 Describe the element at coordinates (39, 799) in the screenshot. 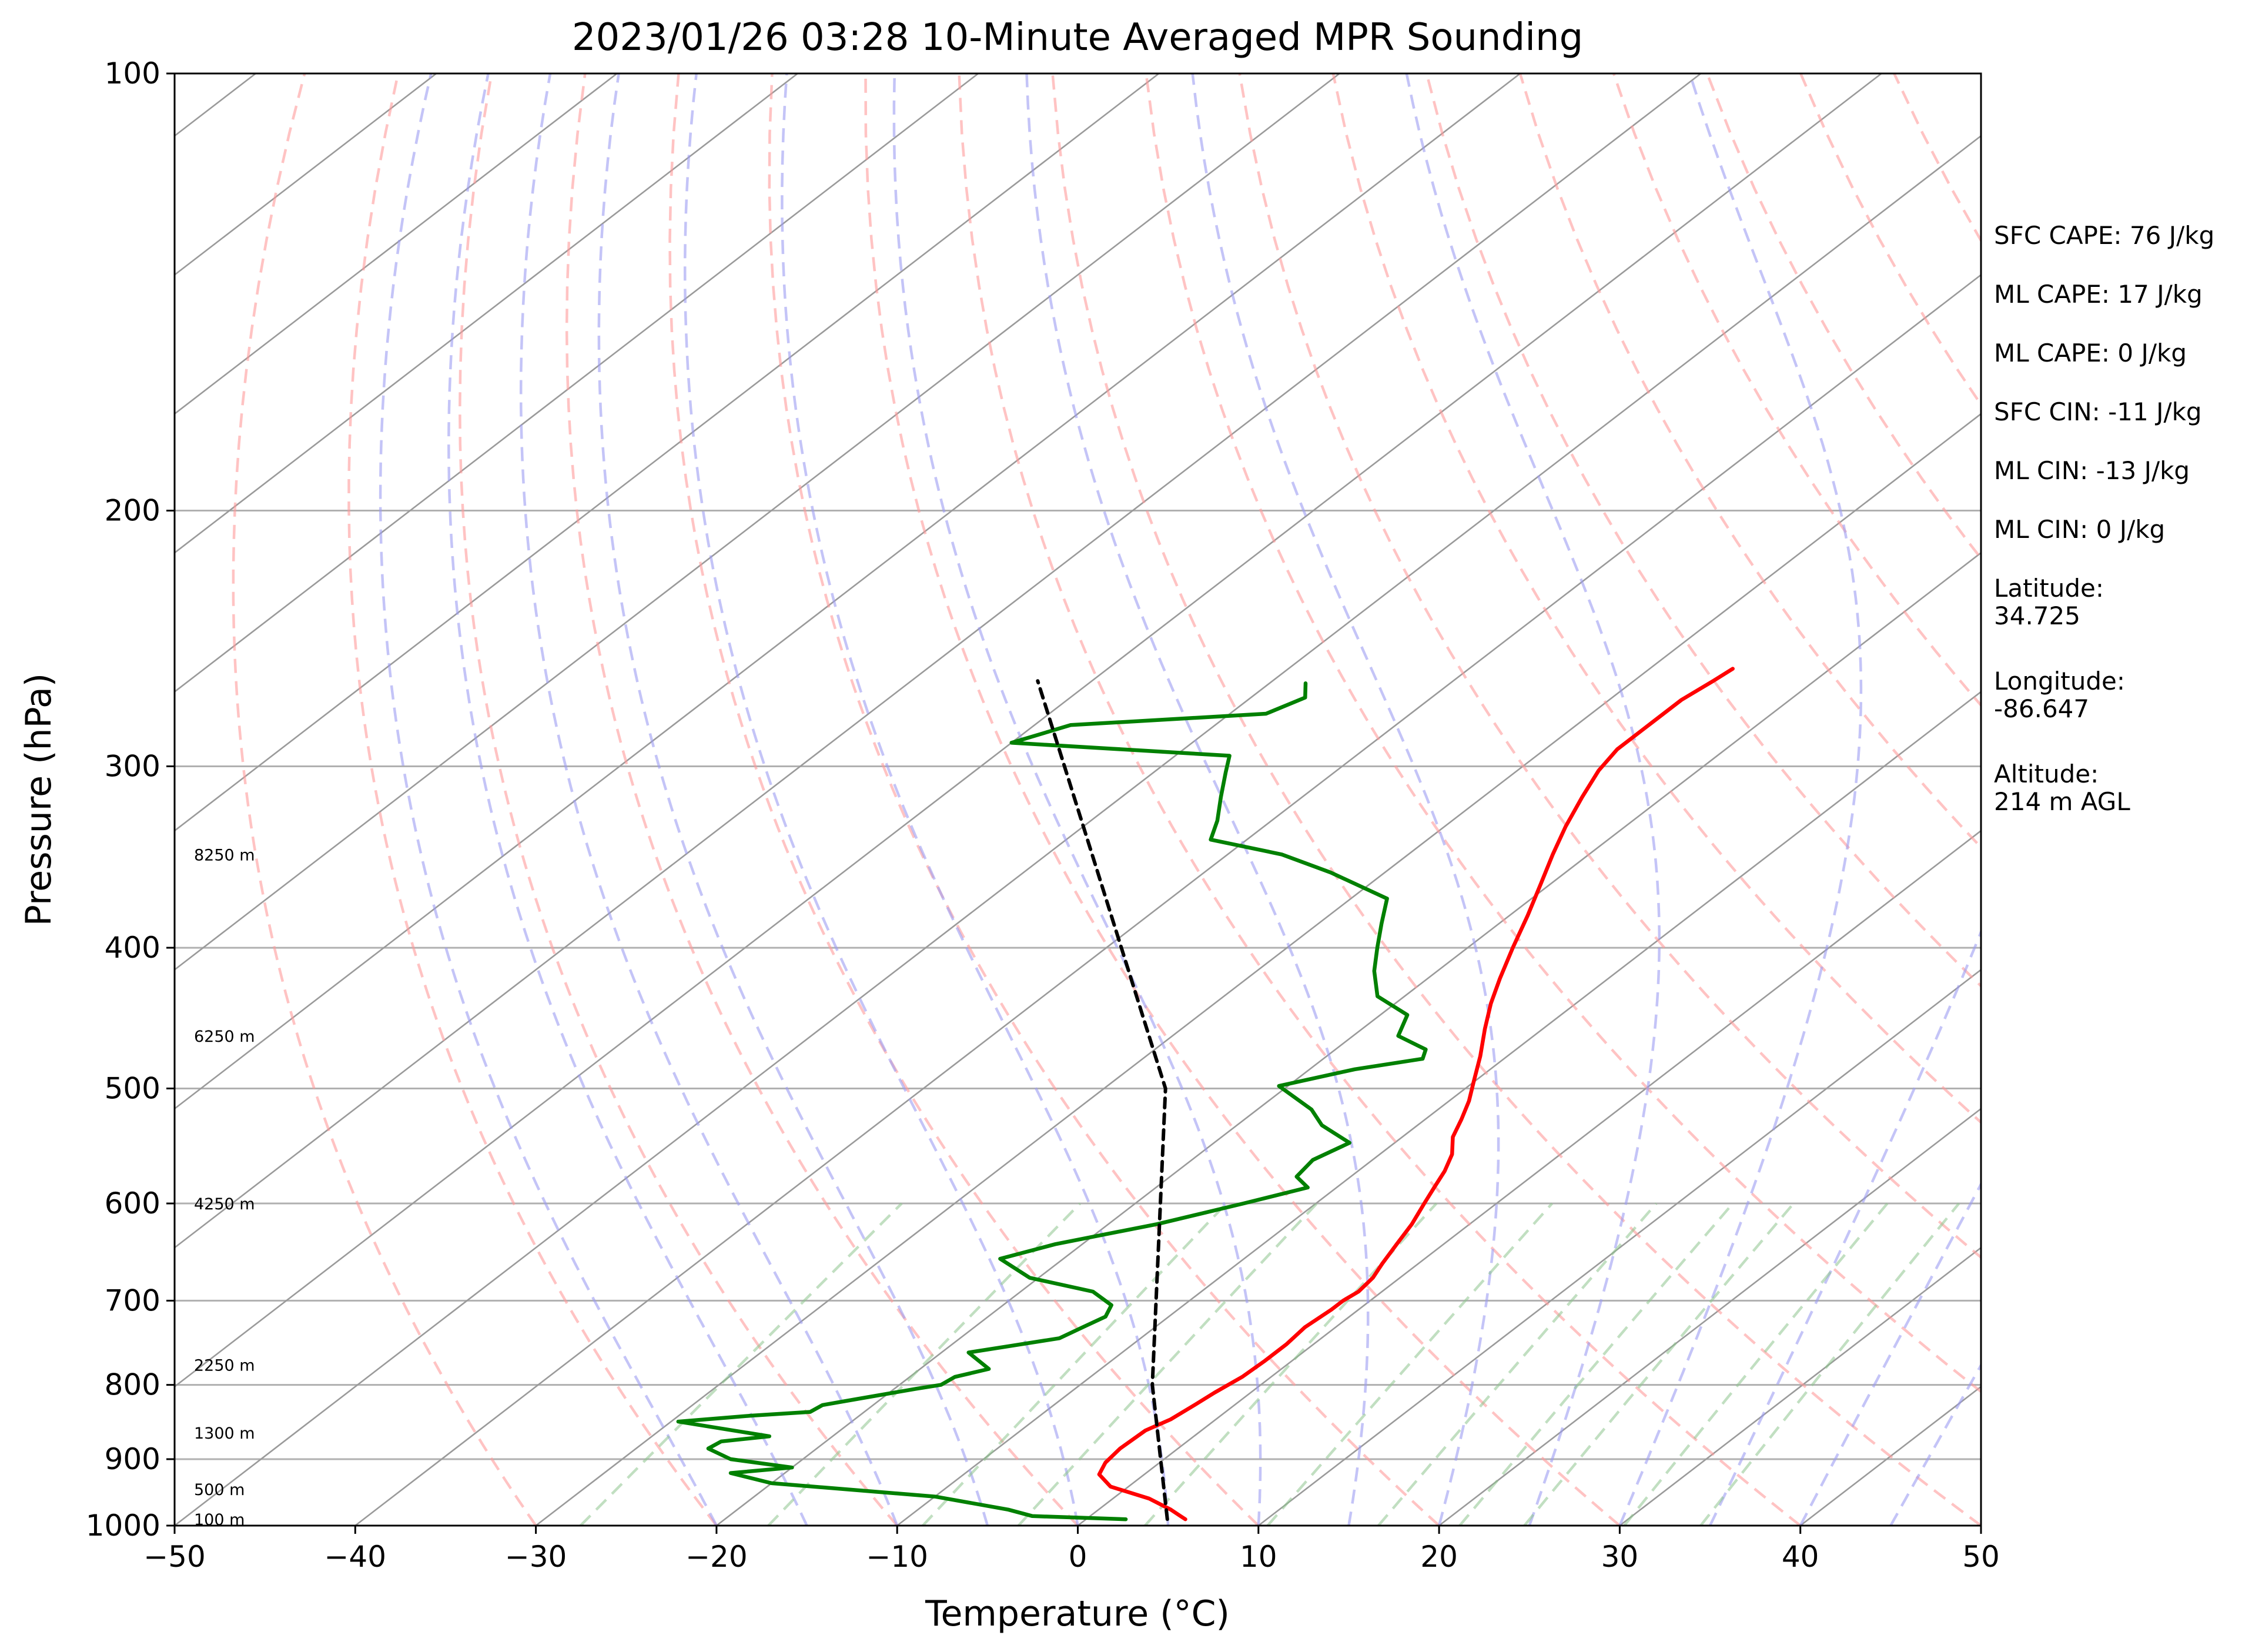

I see `y-axis-label: Pressure (hPa)` at that location.